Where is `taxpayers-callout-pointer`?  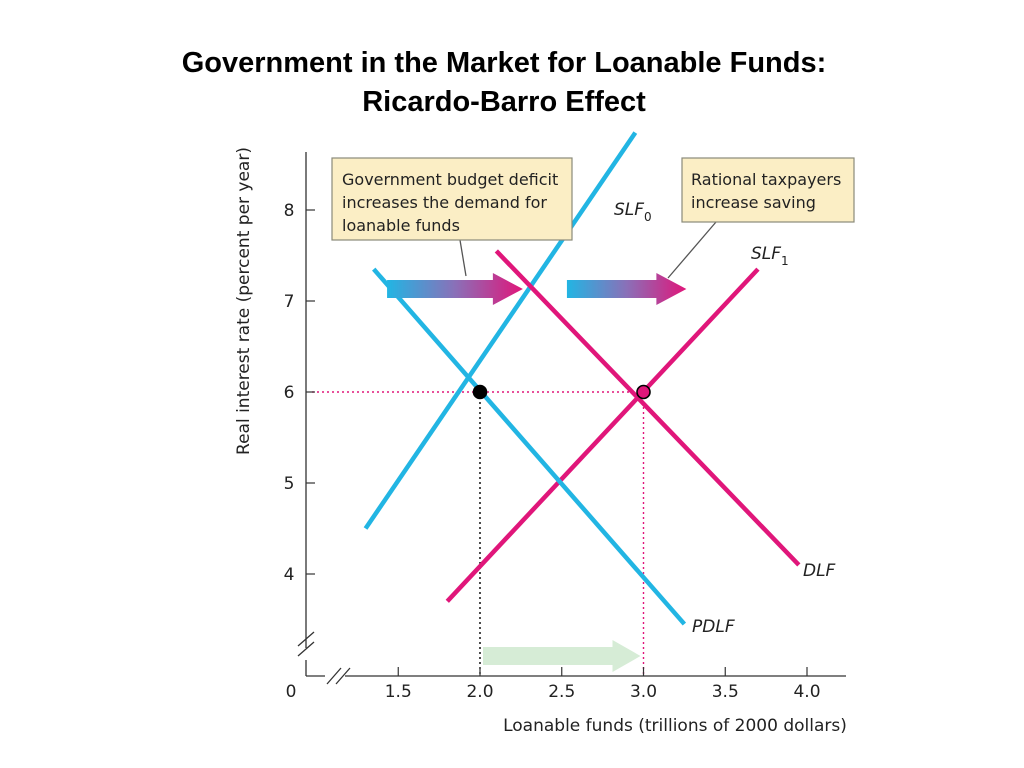 taxpayers-callout-pointer is located at coordinates (692, 250).